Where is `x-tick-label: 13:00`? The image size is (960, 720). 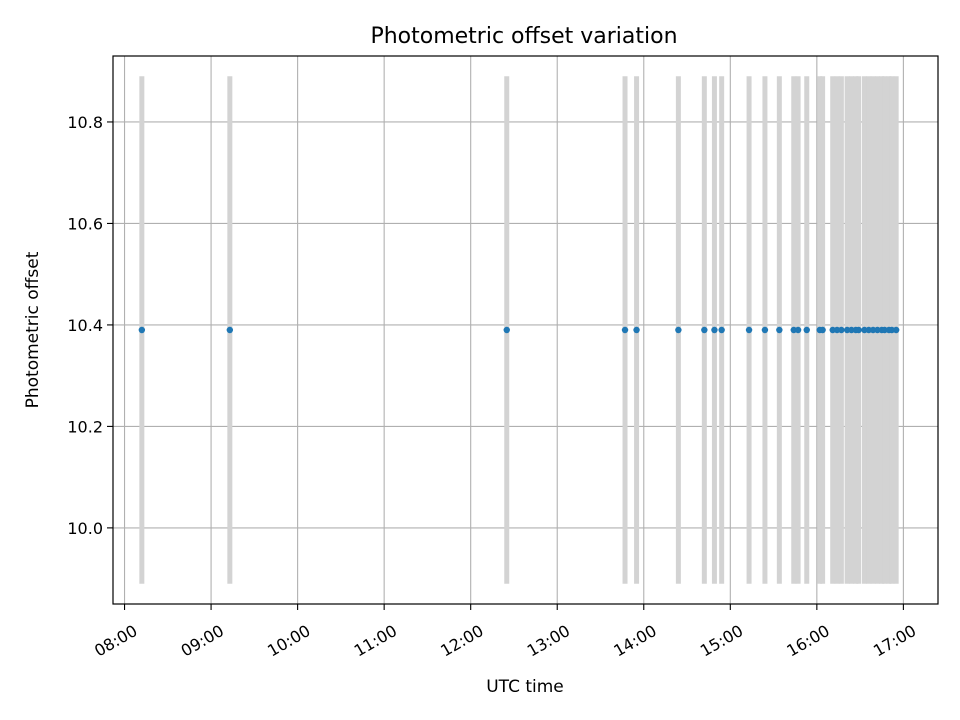 x-tick-label: 13:00 is located at coordinates (548, 641).